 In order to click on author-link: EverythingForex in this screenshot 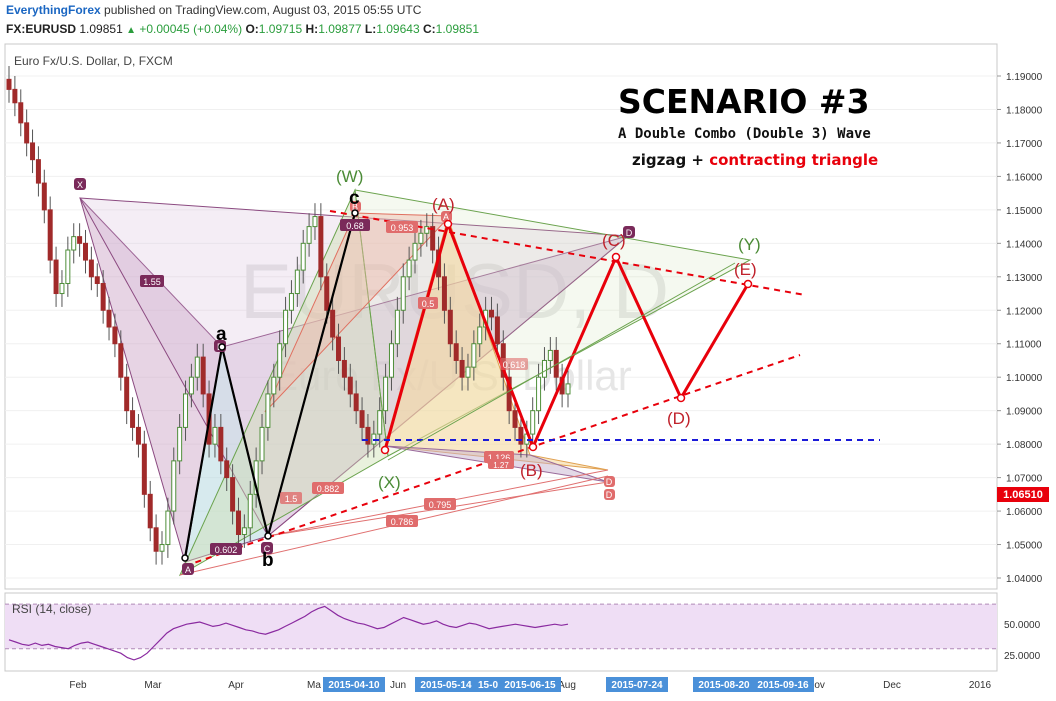, I will do `click(53, 10)`.